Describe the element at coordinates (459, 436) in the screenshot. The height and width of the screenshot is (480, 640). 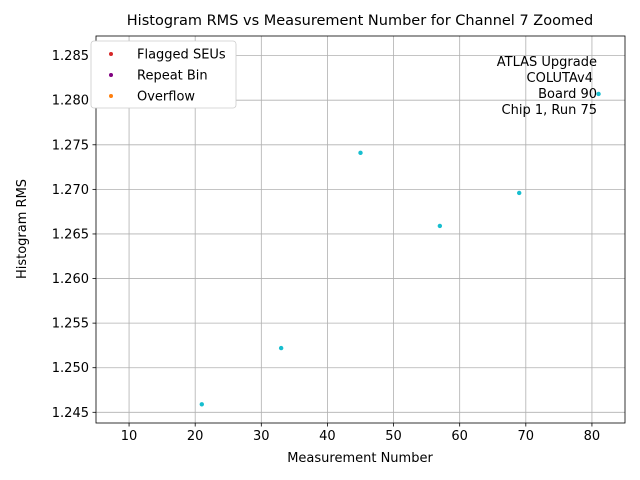
I see `x-tick-label: 60` at that location.